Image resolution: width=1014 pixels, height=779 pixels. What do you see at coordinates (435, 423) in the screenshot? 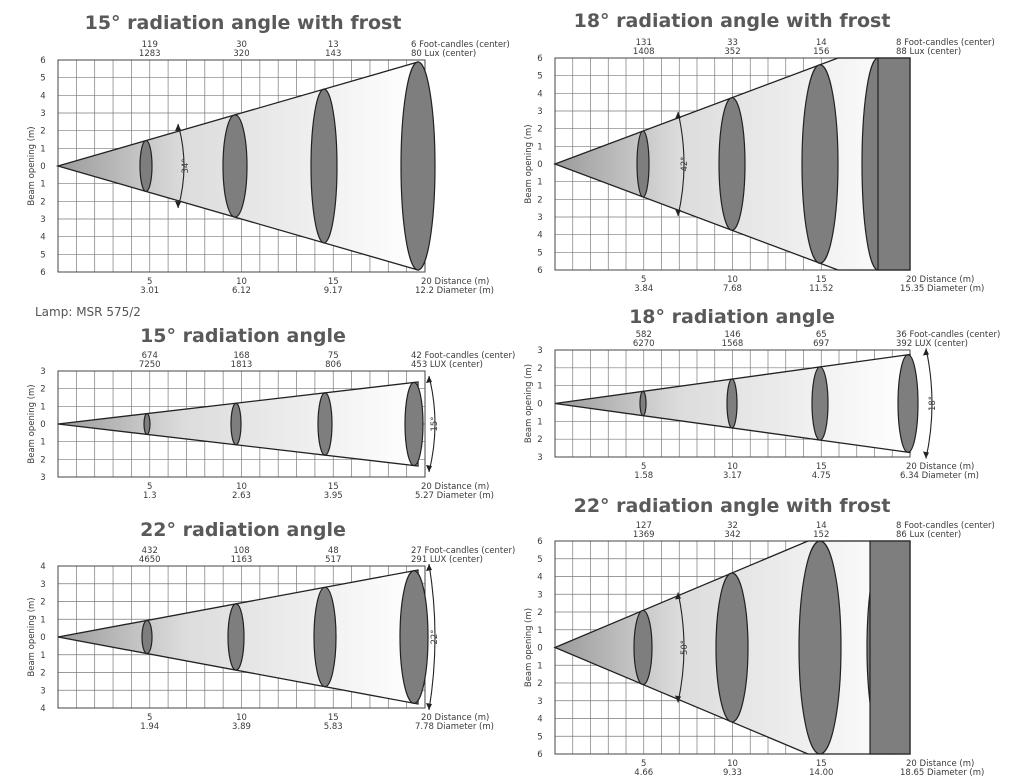
I see `angle-label: 15°` at bounding box center [435, 423].